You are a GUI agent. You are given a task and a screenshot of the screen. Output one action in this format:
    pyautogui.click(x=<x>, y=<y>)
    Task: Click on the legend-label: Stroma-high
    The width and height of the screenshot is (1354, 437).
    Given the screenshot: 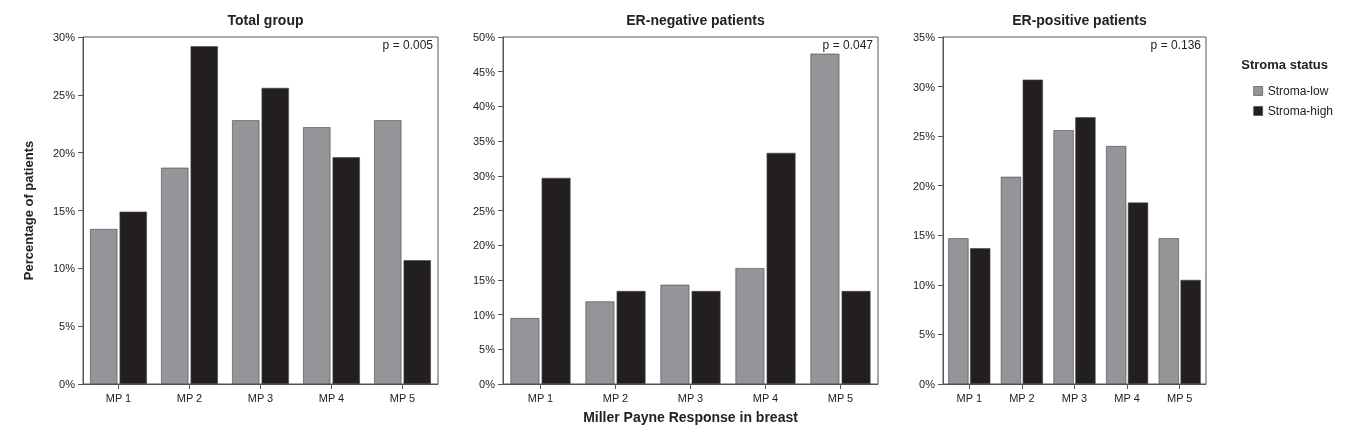 What is the action you would take?
    pyautogui.click(x=1300, y=111)
    